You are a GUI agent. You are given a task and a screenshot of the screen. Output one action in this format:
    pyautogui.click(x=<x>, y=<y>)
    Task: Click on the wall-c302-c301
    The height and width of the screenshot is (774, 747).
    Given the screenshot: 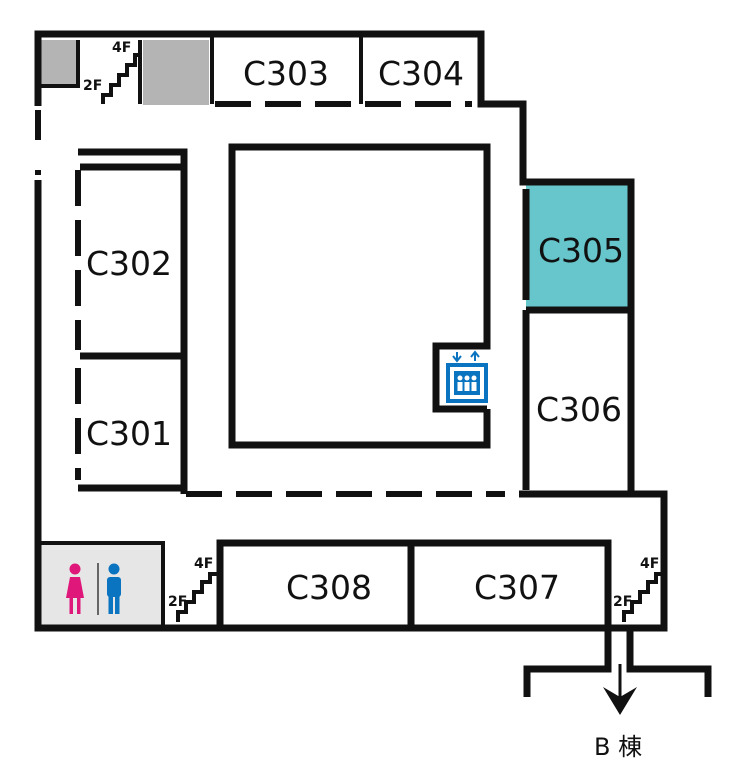 What is the action you would take?
    pyautogui.click(x=133, y=321)
    